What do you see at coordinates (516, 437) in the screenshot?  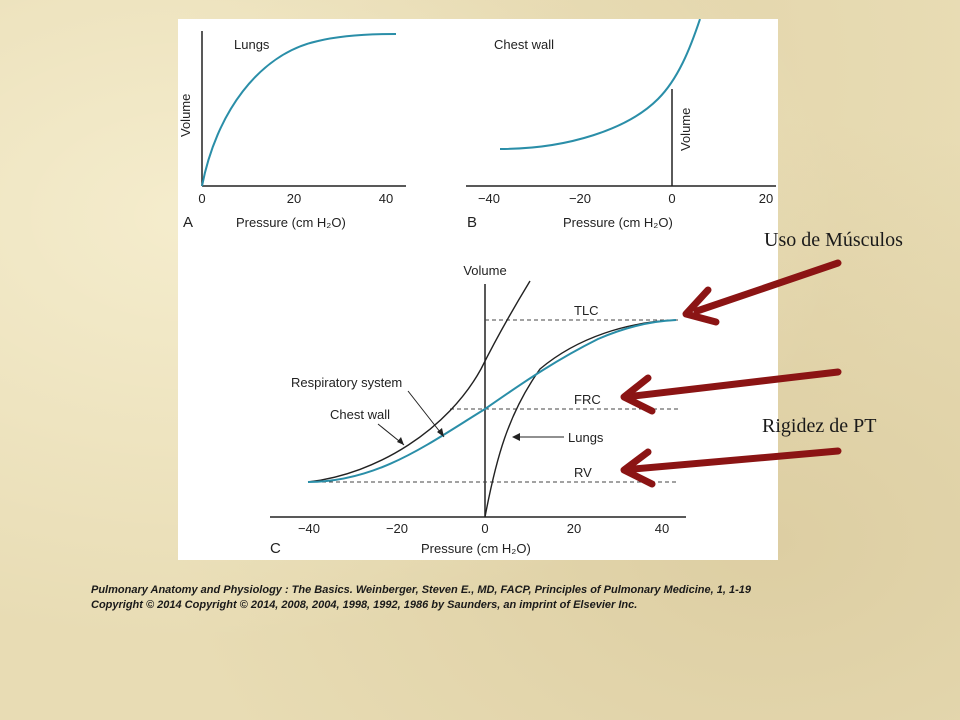 I see `lungs-pointer-head` at bounding box center [516, 437].